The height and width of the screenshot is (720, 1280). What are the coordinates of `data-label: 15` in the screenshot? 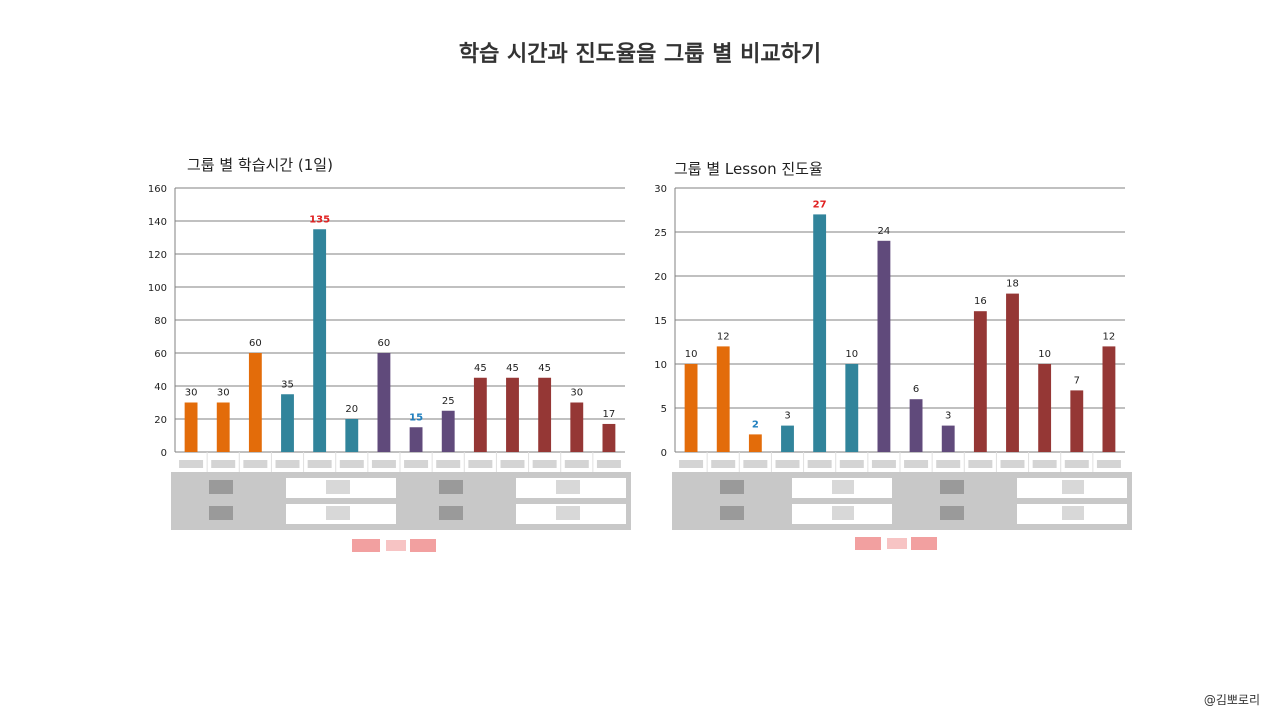 It's located at (416, 417).